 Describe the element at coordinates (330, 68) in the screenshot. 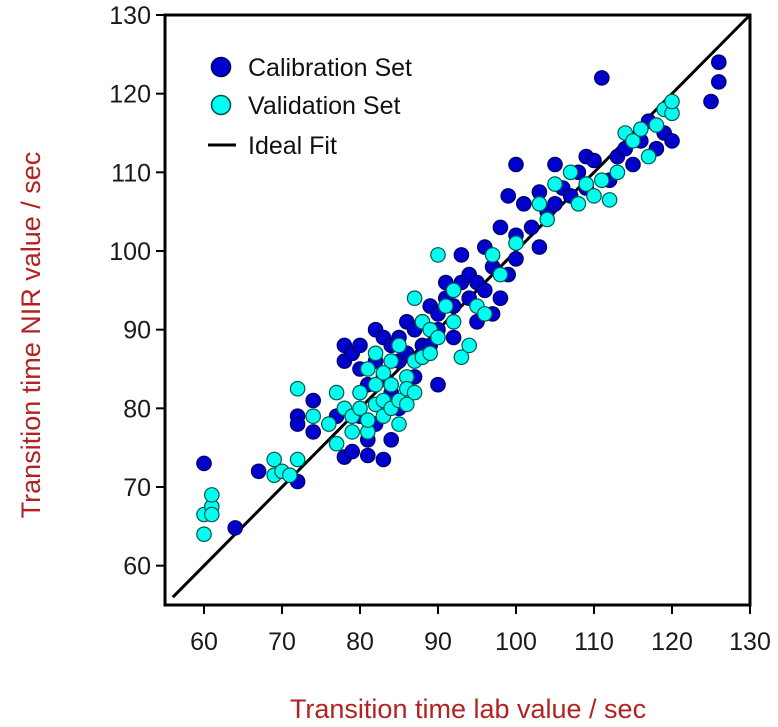

I see `legend-label-calibration: Calibration Set` at that location.